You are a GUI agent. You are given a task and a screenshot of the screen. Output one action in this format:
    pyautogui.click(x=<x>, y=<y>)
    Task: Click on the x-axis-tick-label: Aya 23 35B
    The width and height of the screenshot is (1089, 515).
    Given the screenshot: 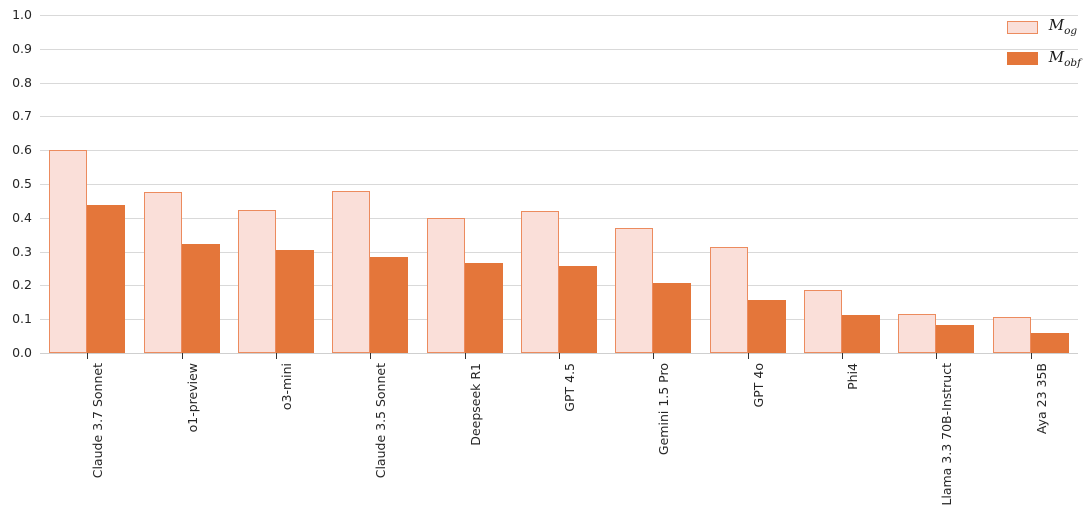 What is the action you would take?
    pyautogui.click(x=1041, y=399)
    